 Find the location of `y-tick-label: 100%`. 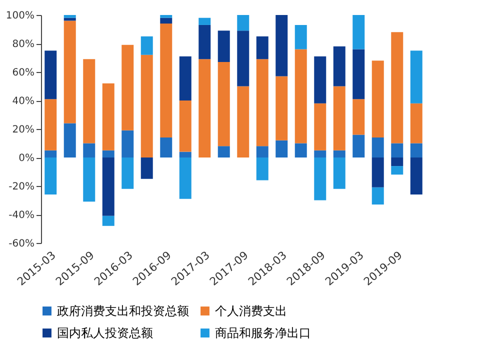

y-tick-label: 100% is located at coordinates (20, 16).